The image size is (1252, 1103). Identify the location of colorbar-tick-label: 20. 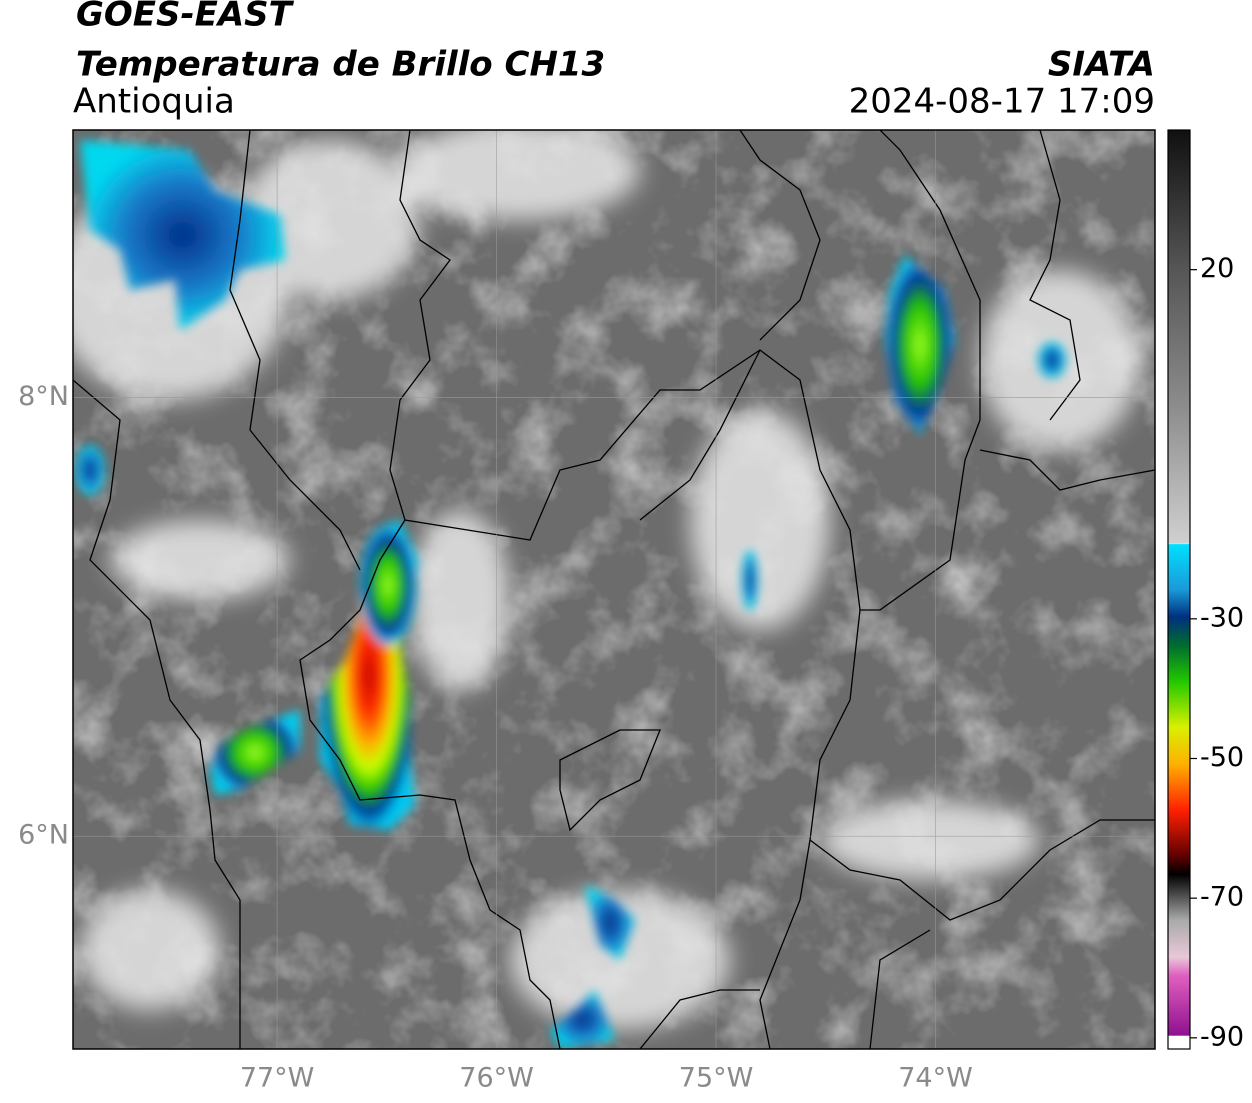
(1217, 268).